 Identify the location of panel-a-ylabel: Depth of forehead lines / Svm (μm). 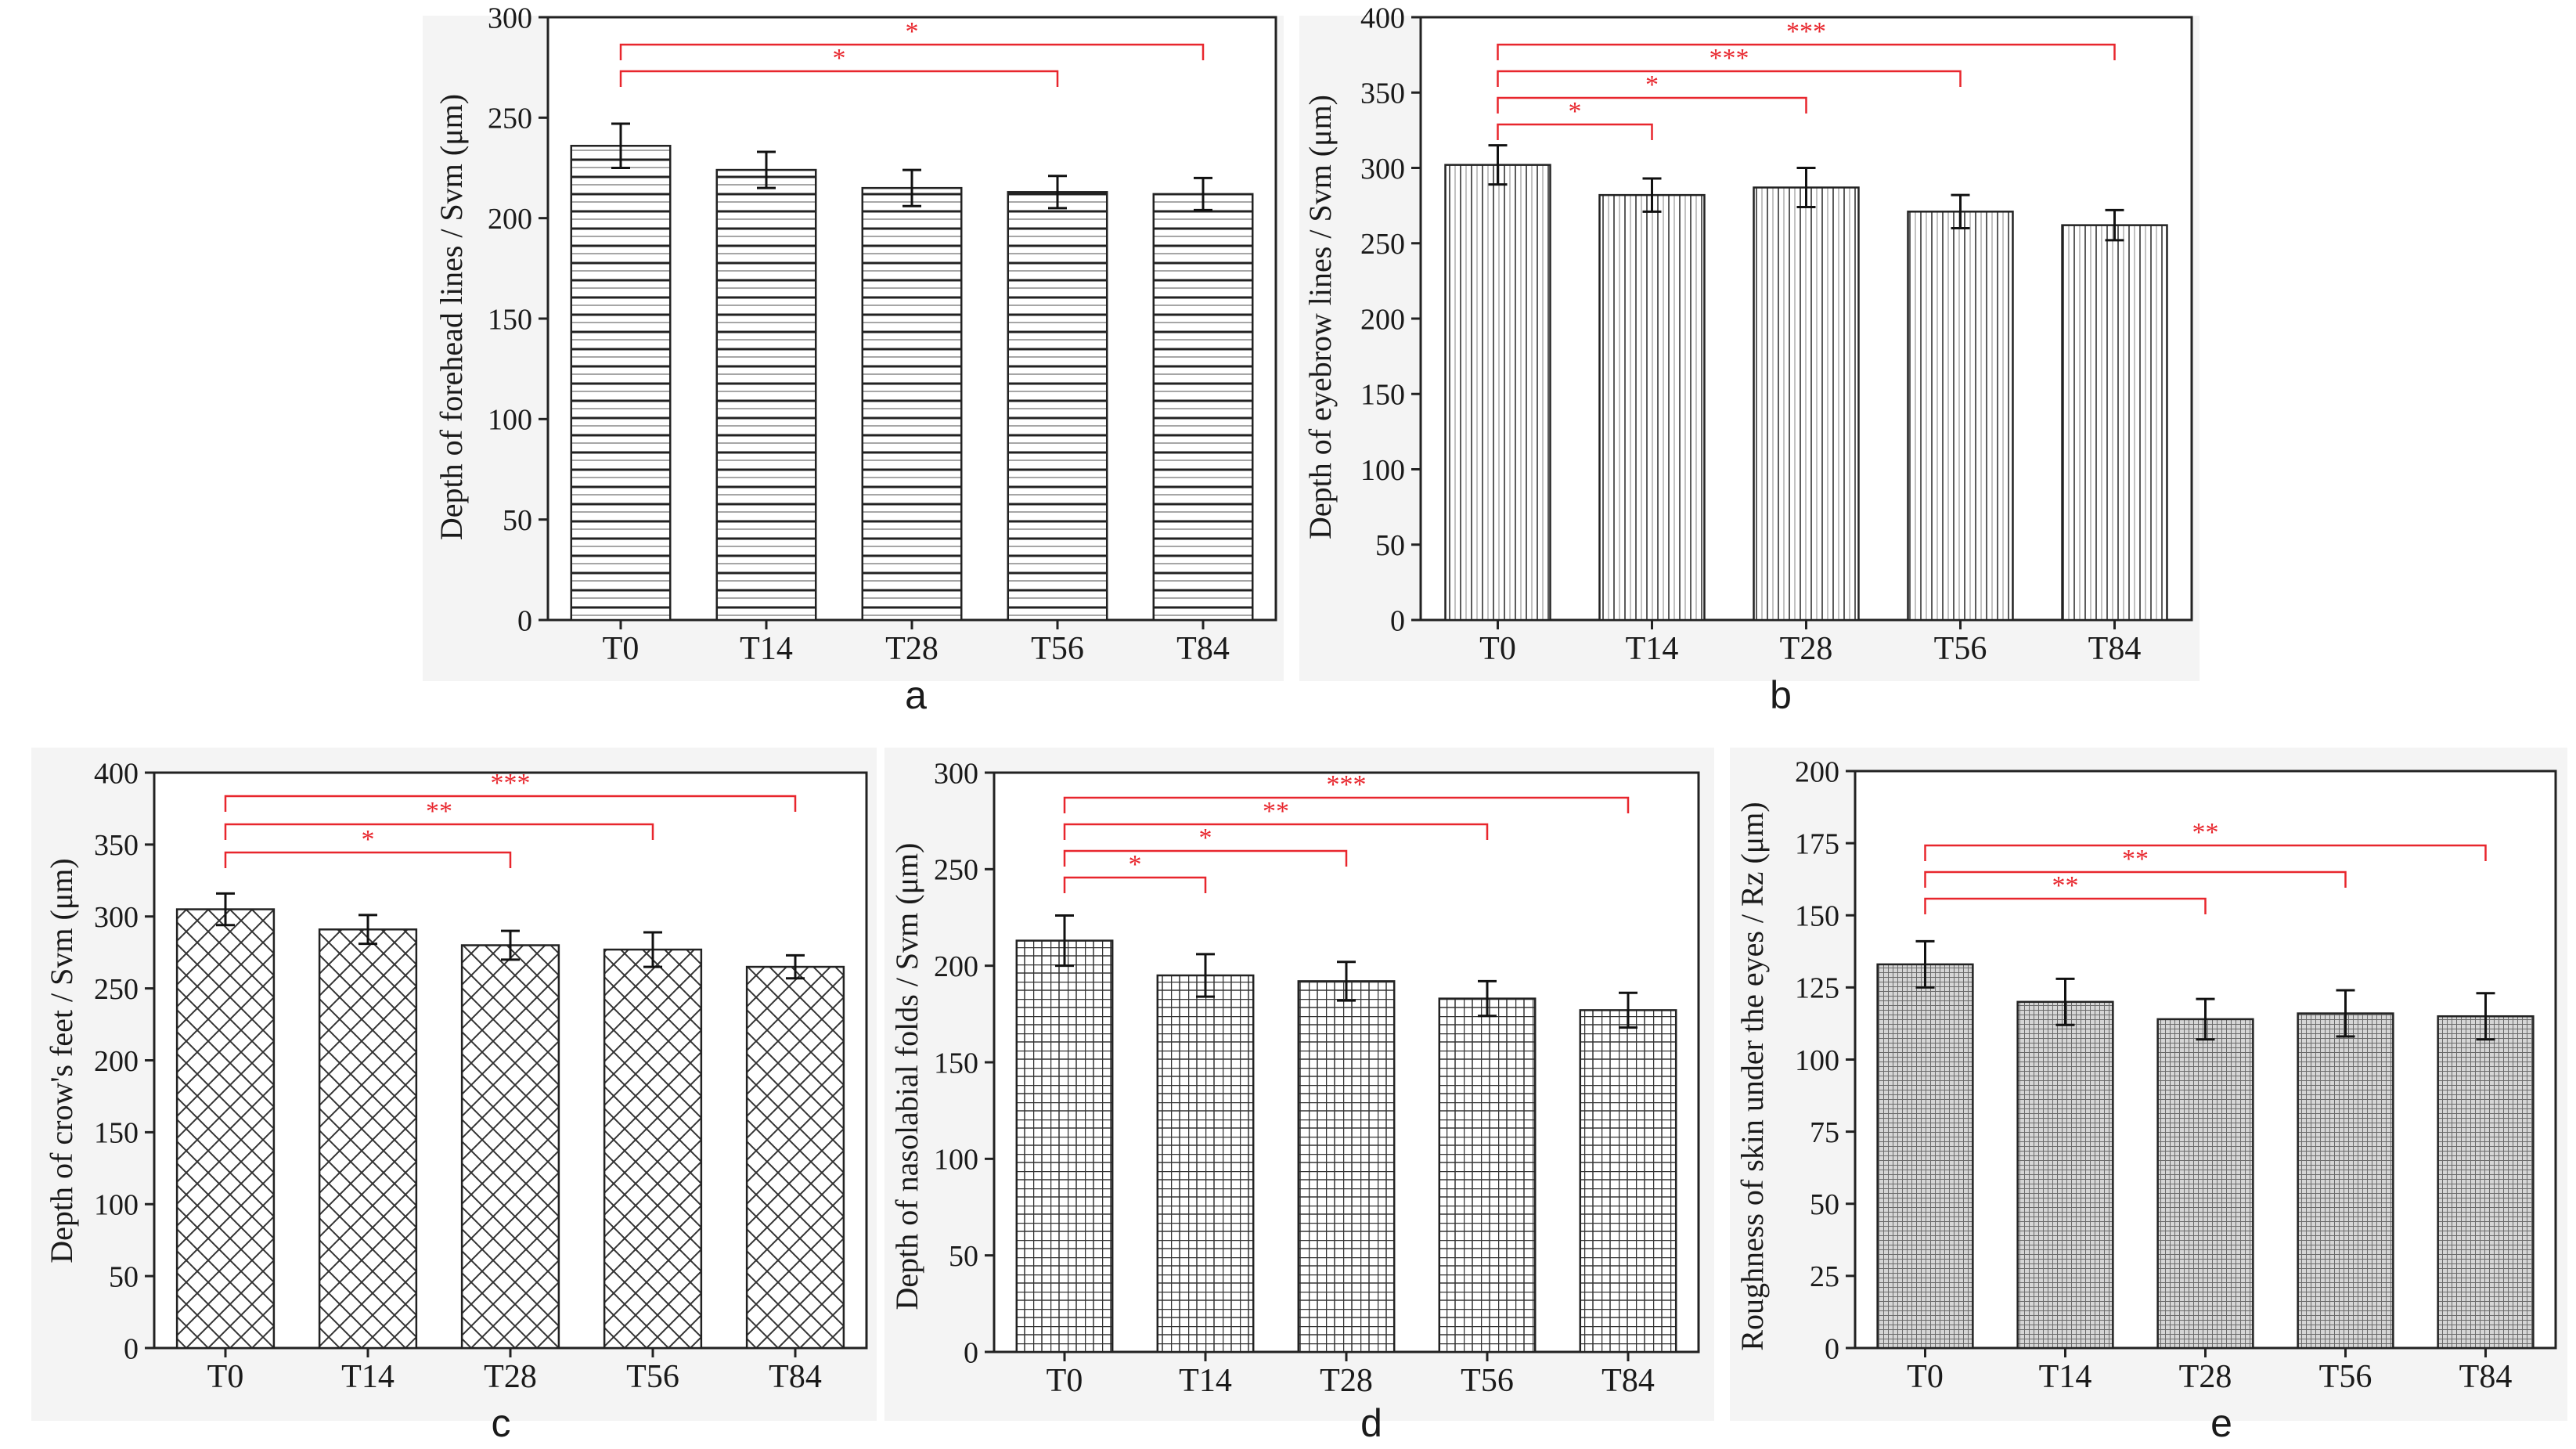
(451, 317).